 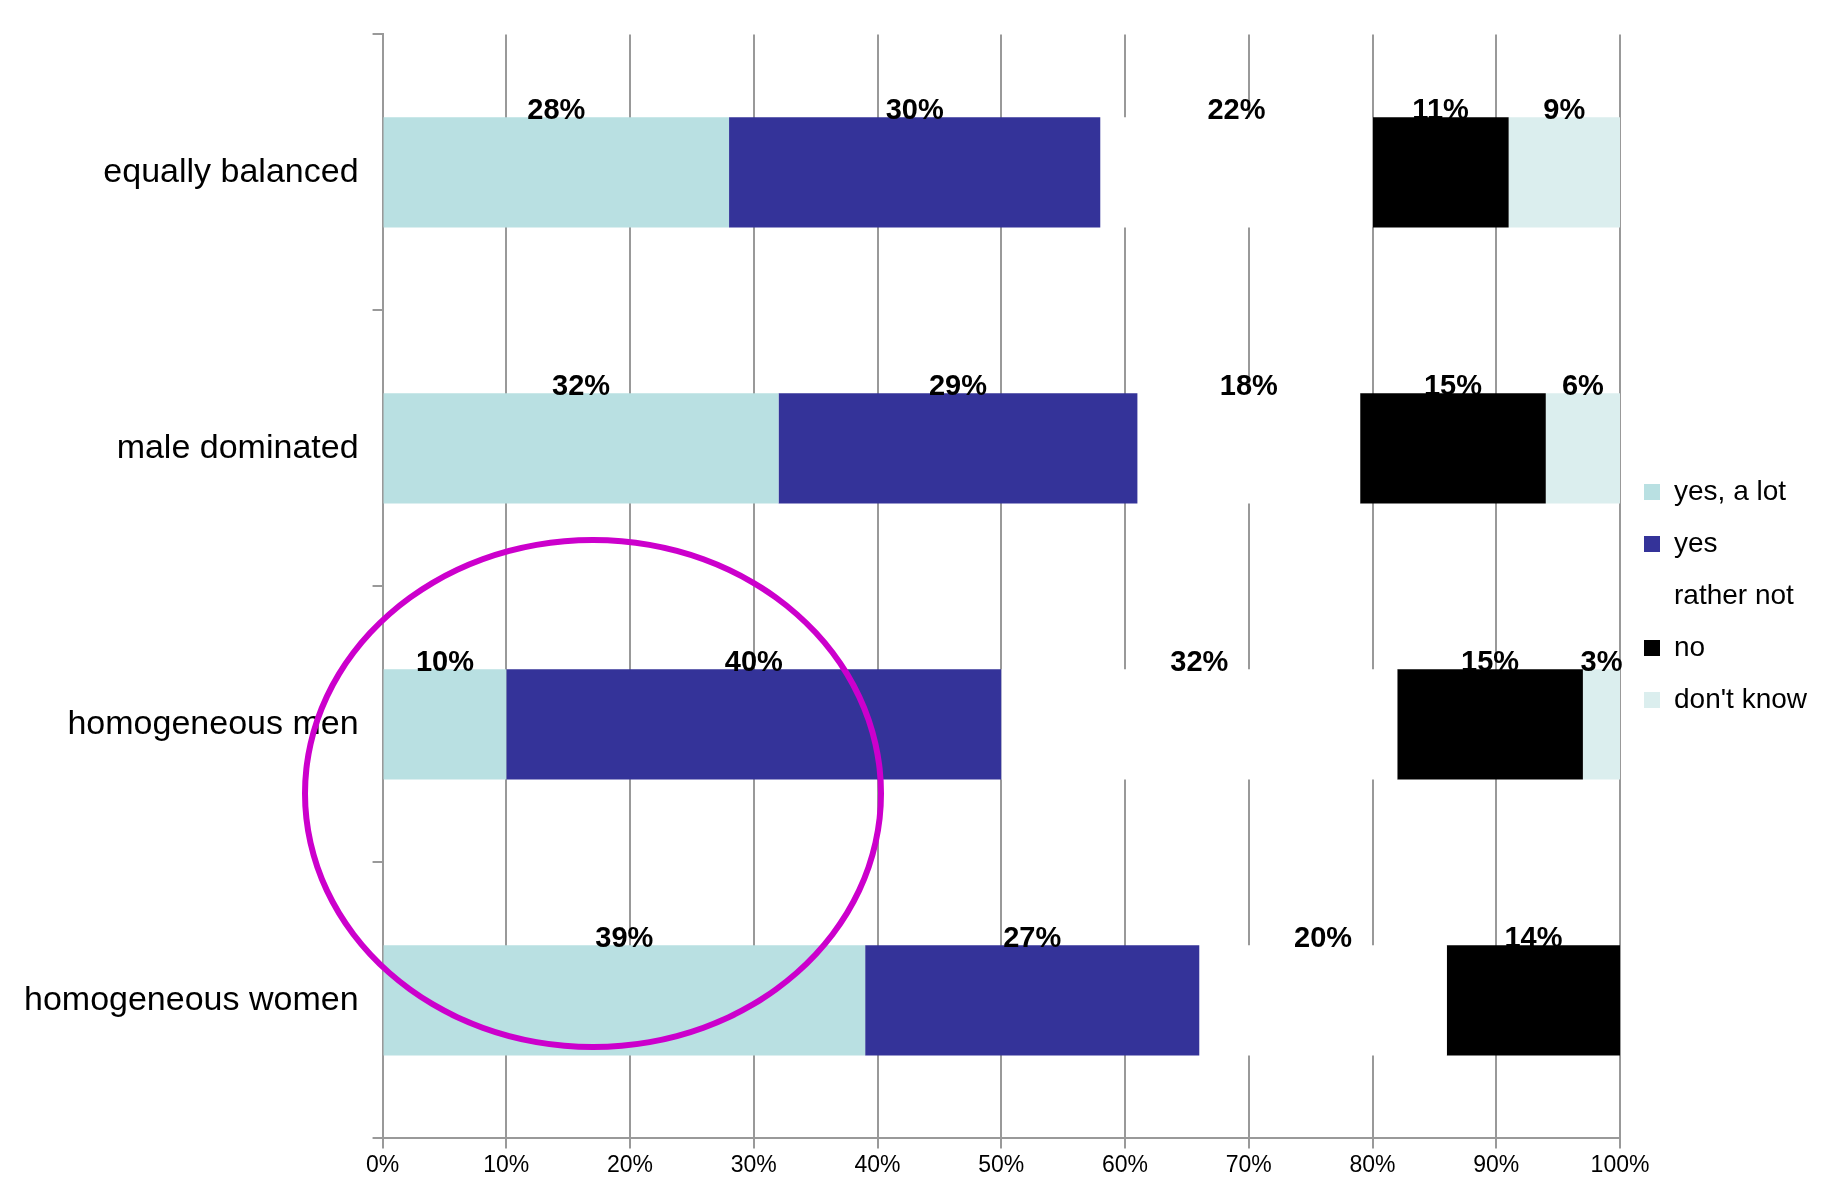 What do you see at coordinates (191, 997) in the screenshot?
I see `y-tick-label: homogeneous women` at bounding box center [191, 997].